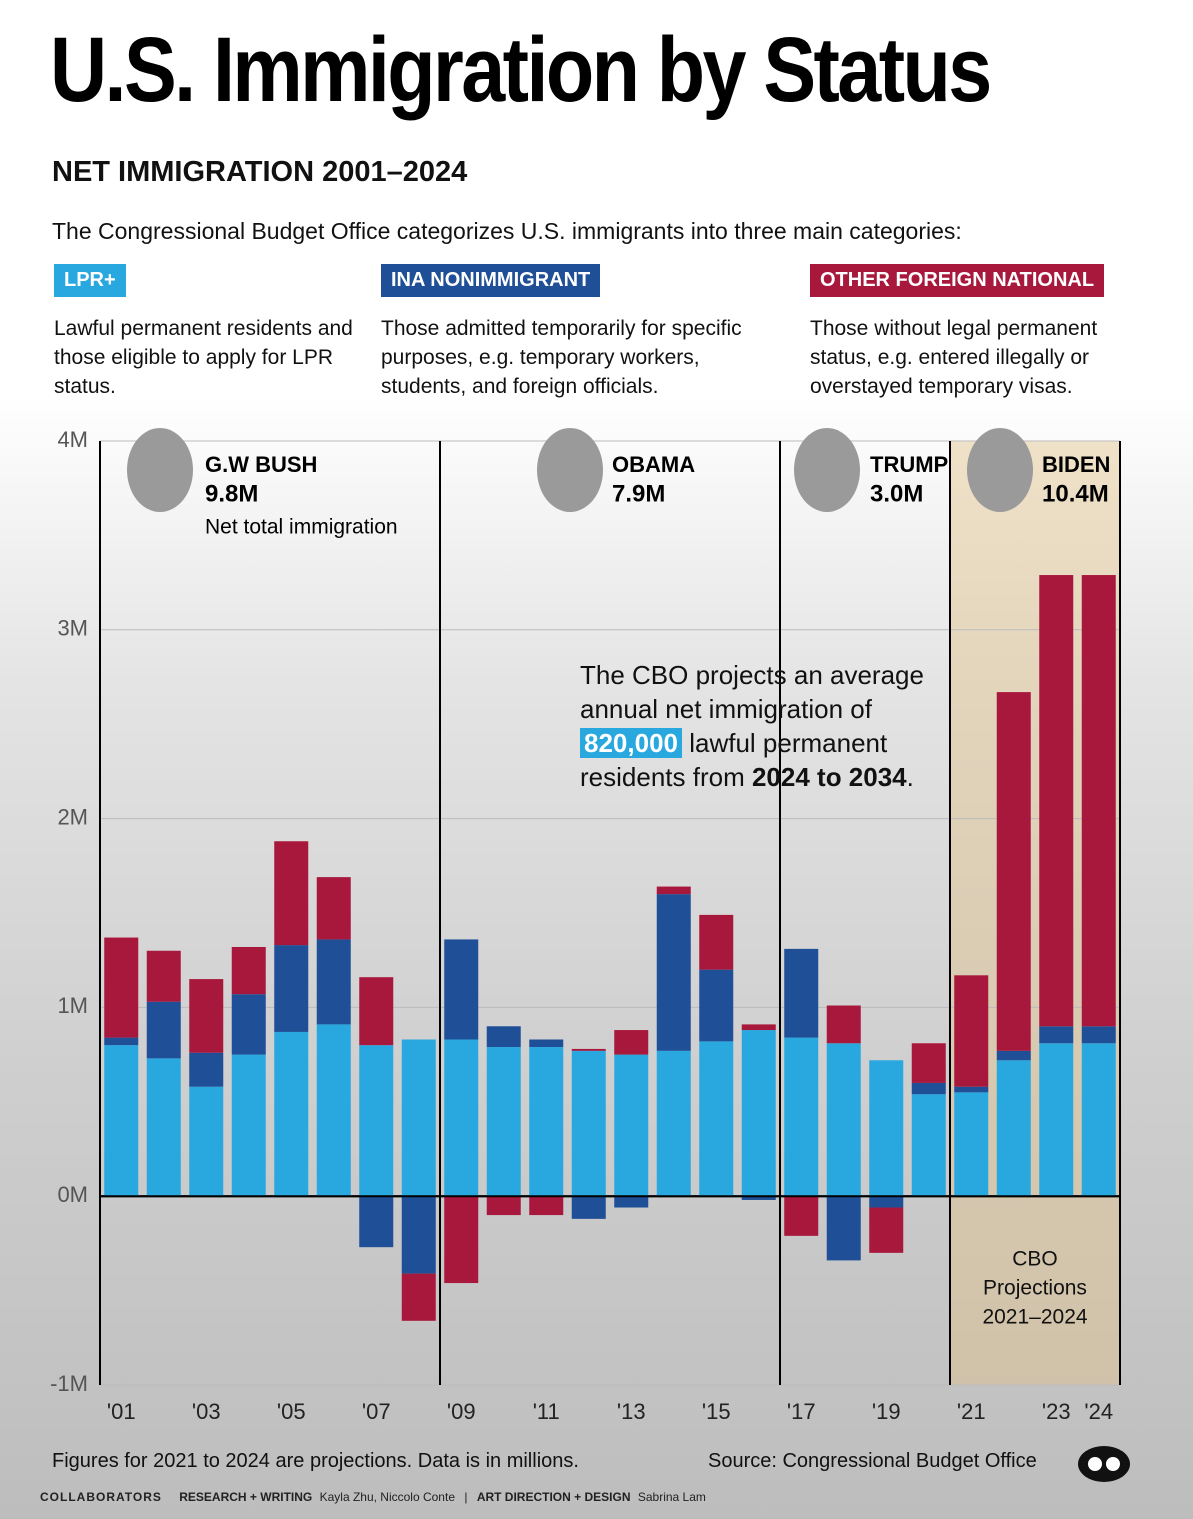  I want to click on president-total: 9.8M, so click(231, 493).